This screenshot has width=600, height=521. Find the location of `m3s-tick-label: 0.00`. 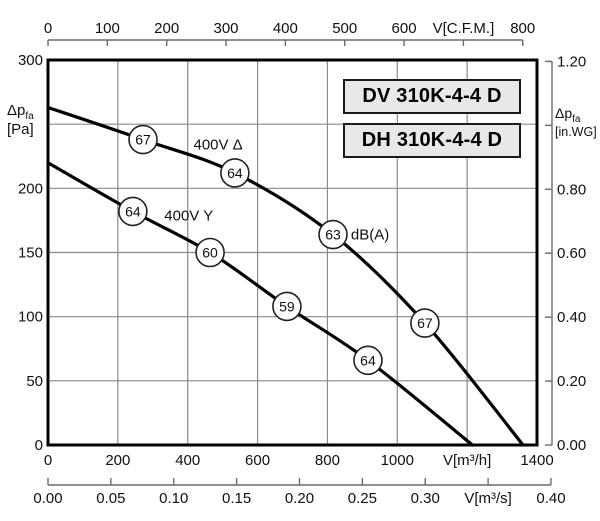

m3s-tick-label: 0.00 is located at coordinates (47, 498).